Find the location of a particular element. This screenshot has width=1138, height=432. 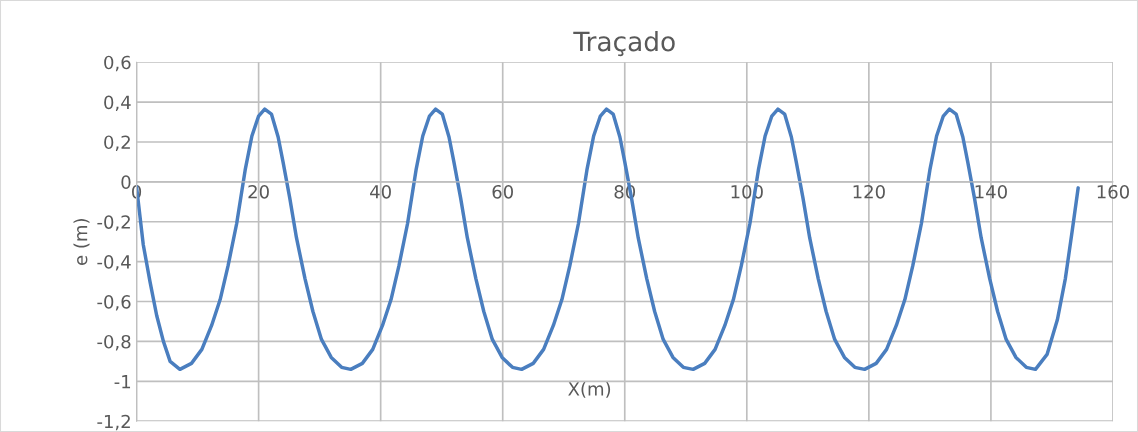

y-tick-label: -0,6 is located at coordinates (114, 303).